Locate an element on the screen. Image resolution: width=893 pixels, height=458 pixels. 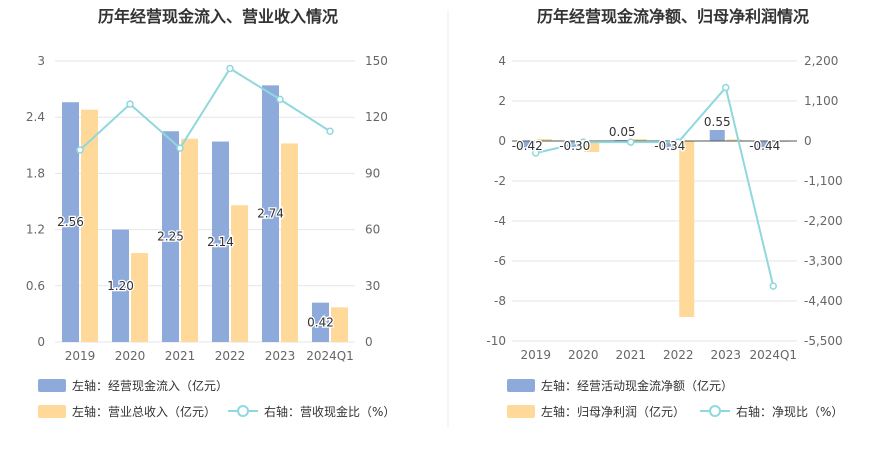
right-tick-label: -1,100 is located at coordinates (823, 181).